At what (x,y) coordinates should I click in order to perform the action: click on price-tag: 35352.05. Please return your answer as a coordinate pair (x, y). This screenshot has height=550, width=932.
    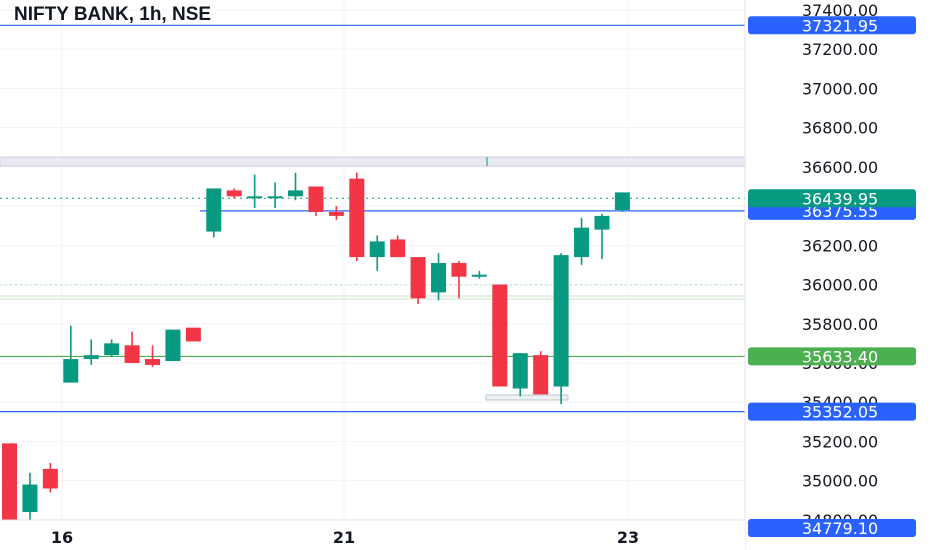
    Looking at the image, I should click on (832, 412).